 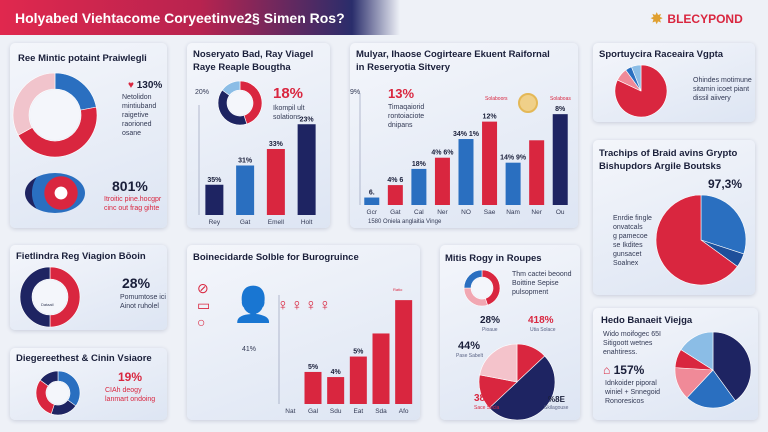 What do you see at coordinates (469, 346) in the screenshot?
I see `pie-label: 44%` at bounding box center [469, 346].